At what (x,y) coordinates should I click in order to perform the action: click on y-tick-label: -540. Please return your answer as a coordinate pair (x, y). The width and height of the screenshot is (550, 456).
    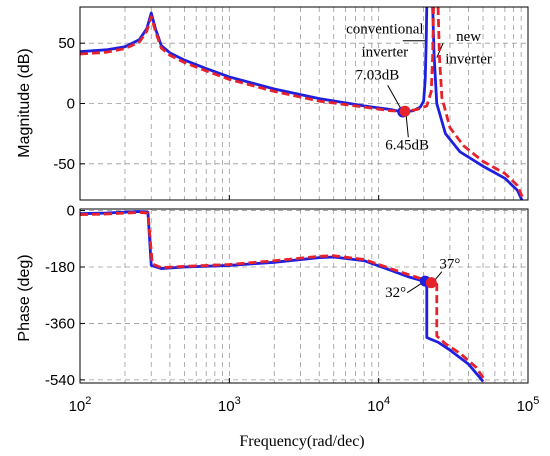
    Looking at the image, I should click on (60, 380).